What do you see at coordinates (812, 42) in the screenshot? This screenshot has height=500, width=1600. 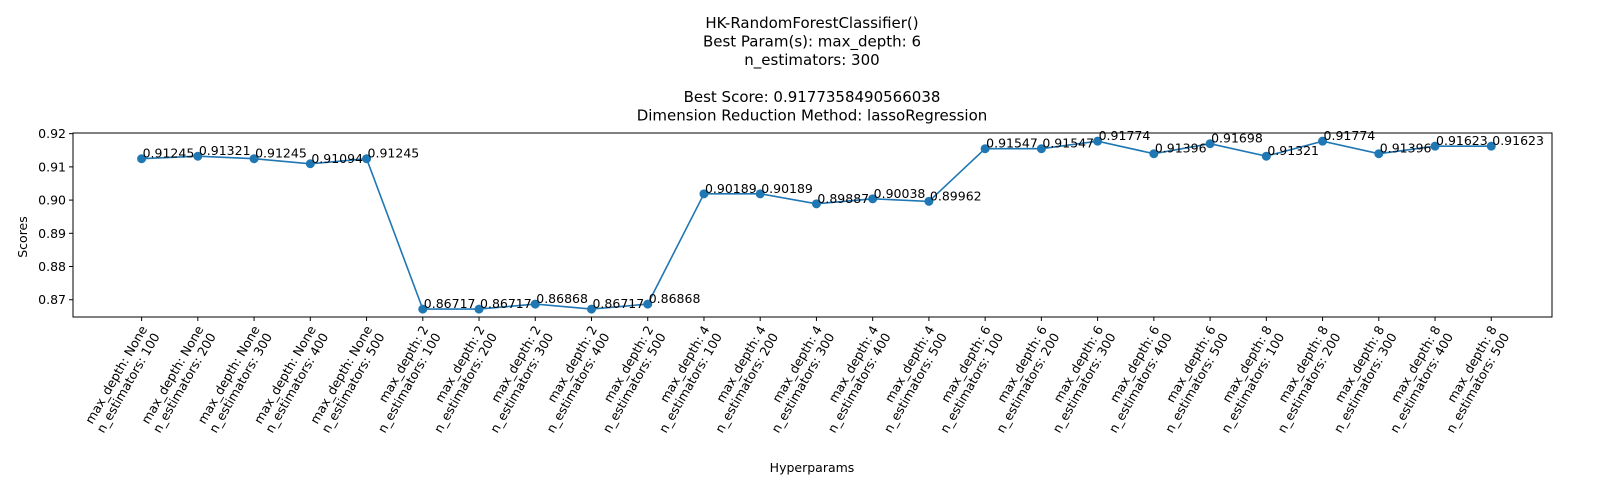 I see `title-line-2: Best Param(s): max_depth: 6` at bounding box center [812, 42].